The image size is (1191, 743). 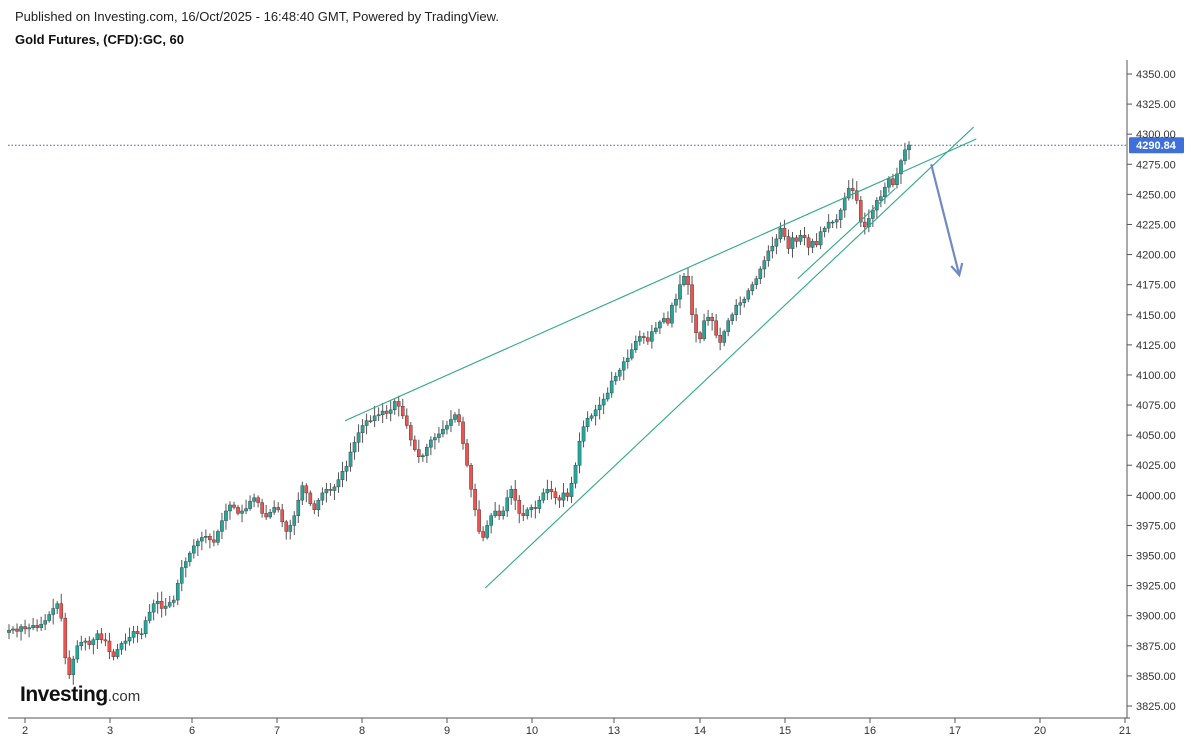 I want to click on price-tick-label: 3850.00, so click(x=1156, y=677).